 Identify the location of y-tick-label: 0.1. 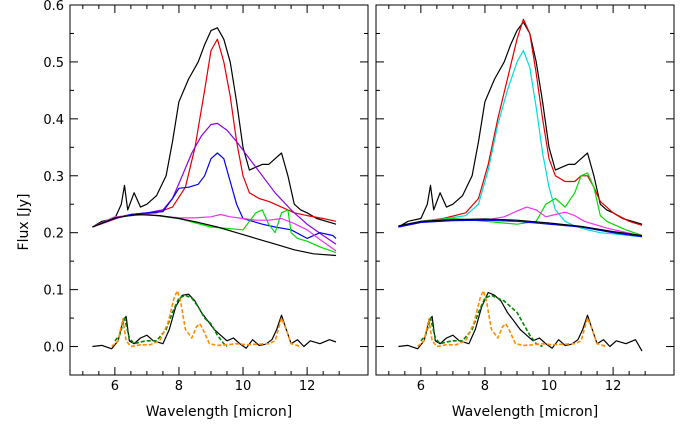
(53, 291).